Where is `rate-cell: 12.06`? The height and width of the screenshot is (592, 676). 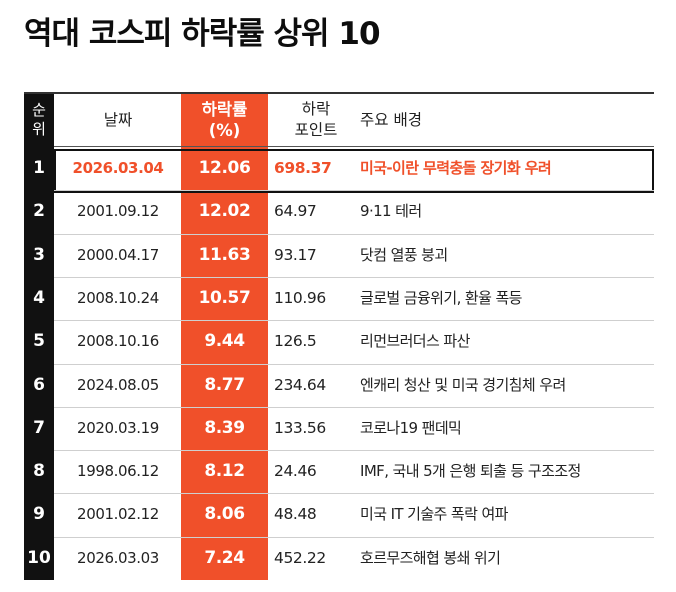 rate-cell: 12.06 is located at coordinates (224, 168).